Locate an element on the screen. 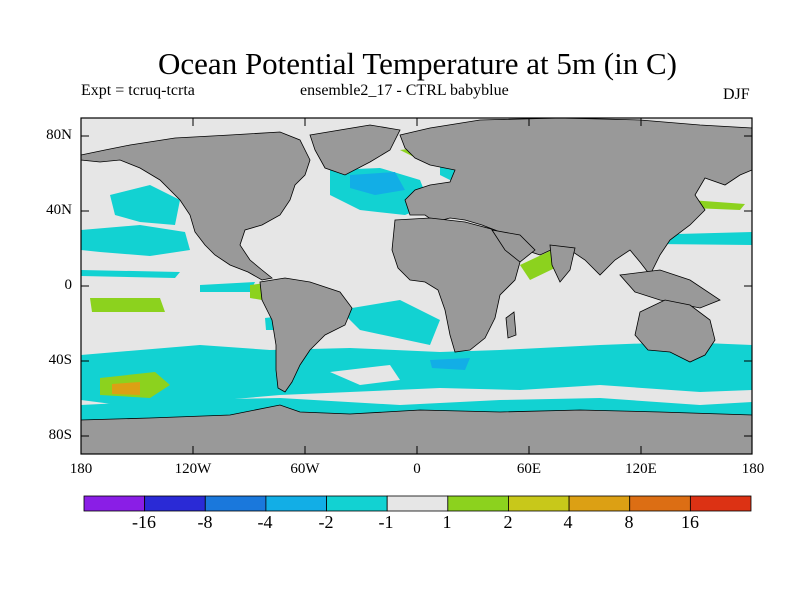 The image size is (800, 600). lat-label-80s: 80S is located at coordinates (60, 435).